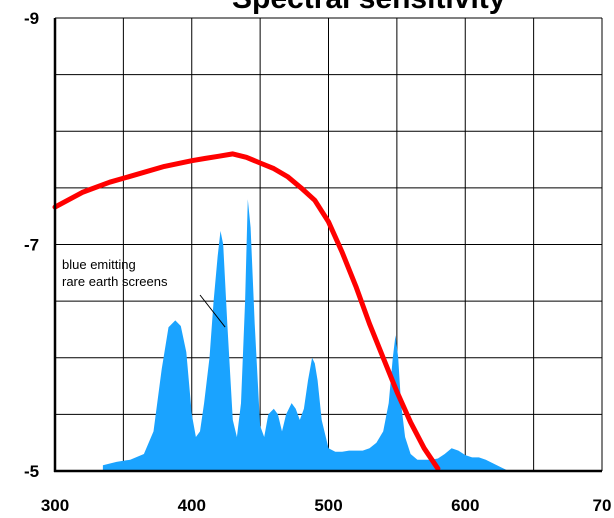 Image resolution: width=614 pixels, height=518 pixels. Describe the element at coordinates (31, 471) in the screenshot. I see `y-tick-label: -5` at that location.